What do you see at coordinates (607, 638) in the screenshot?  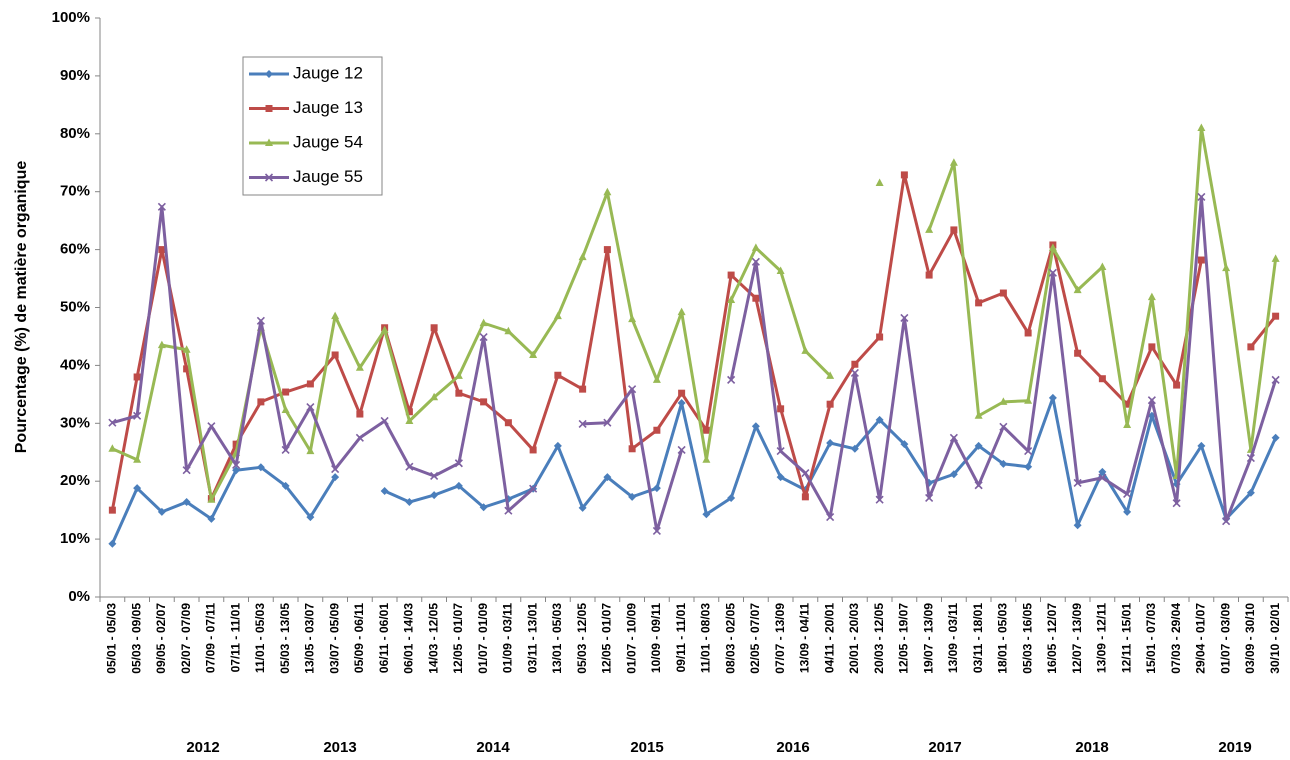 I see `x-tick-label: 12/05 - 01/07` at bounding box center [607, 638].